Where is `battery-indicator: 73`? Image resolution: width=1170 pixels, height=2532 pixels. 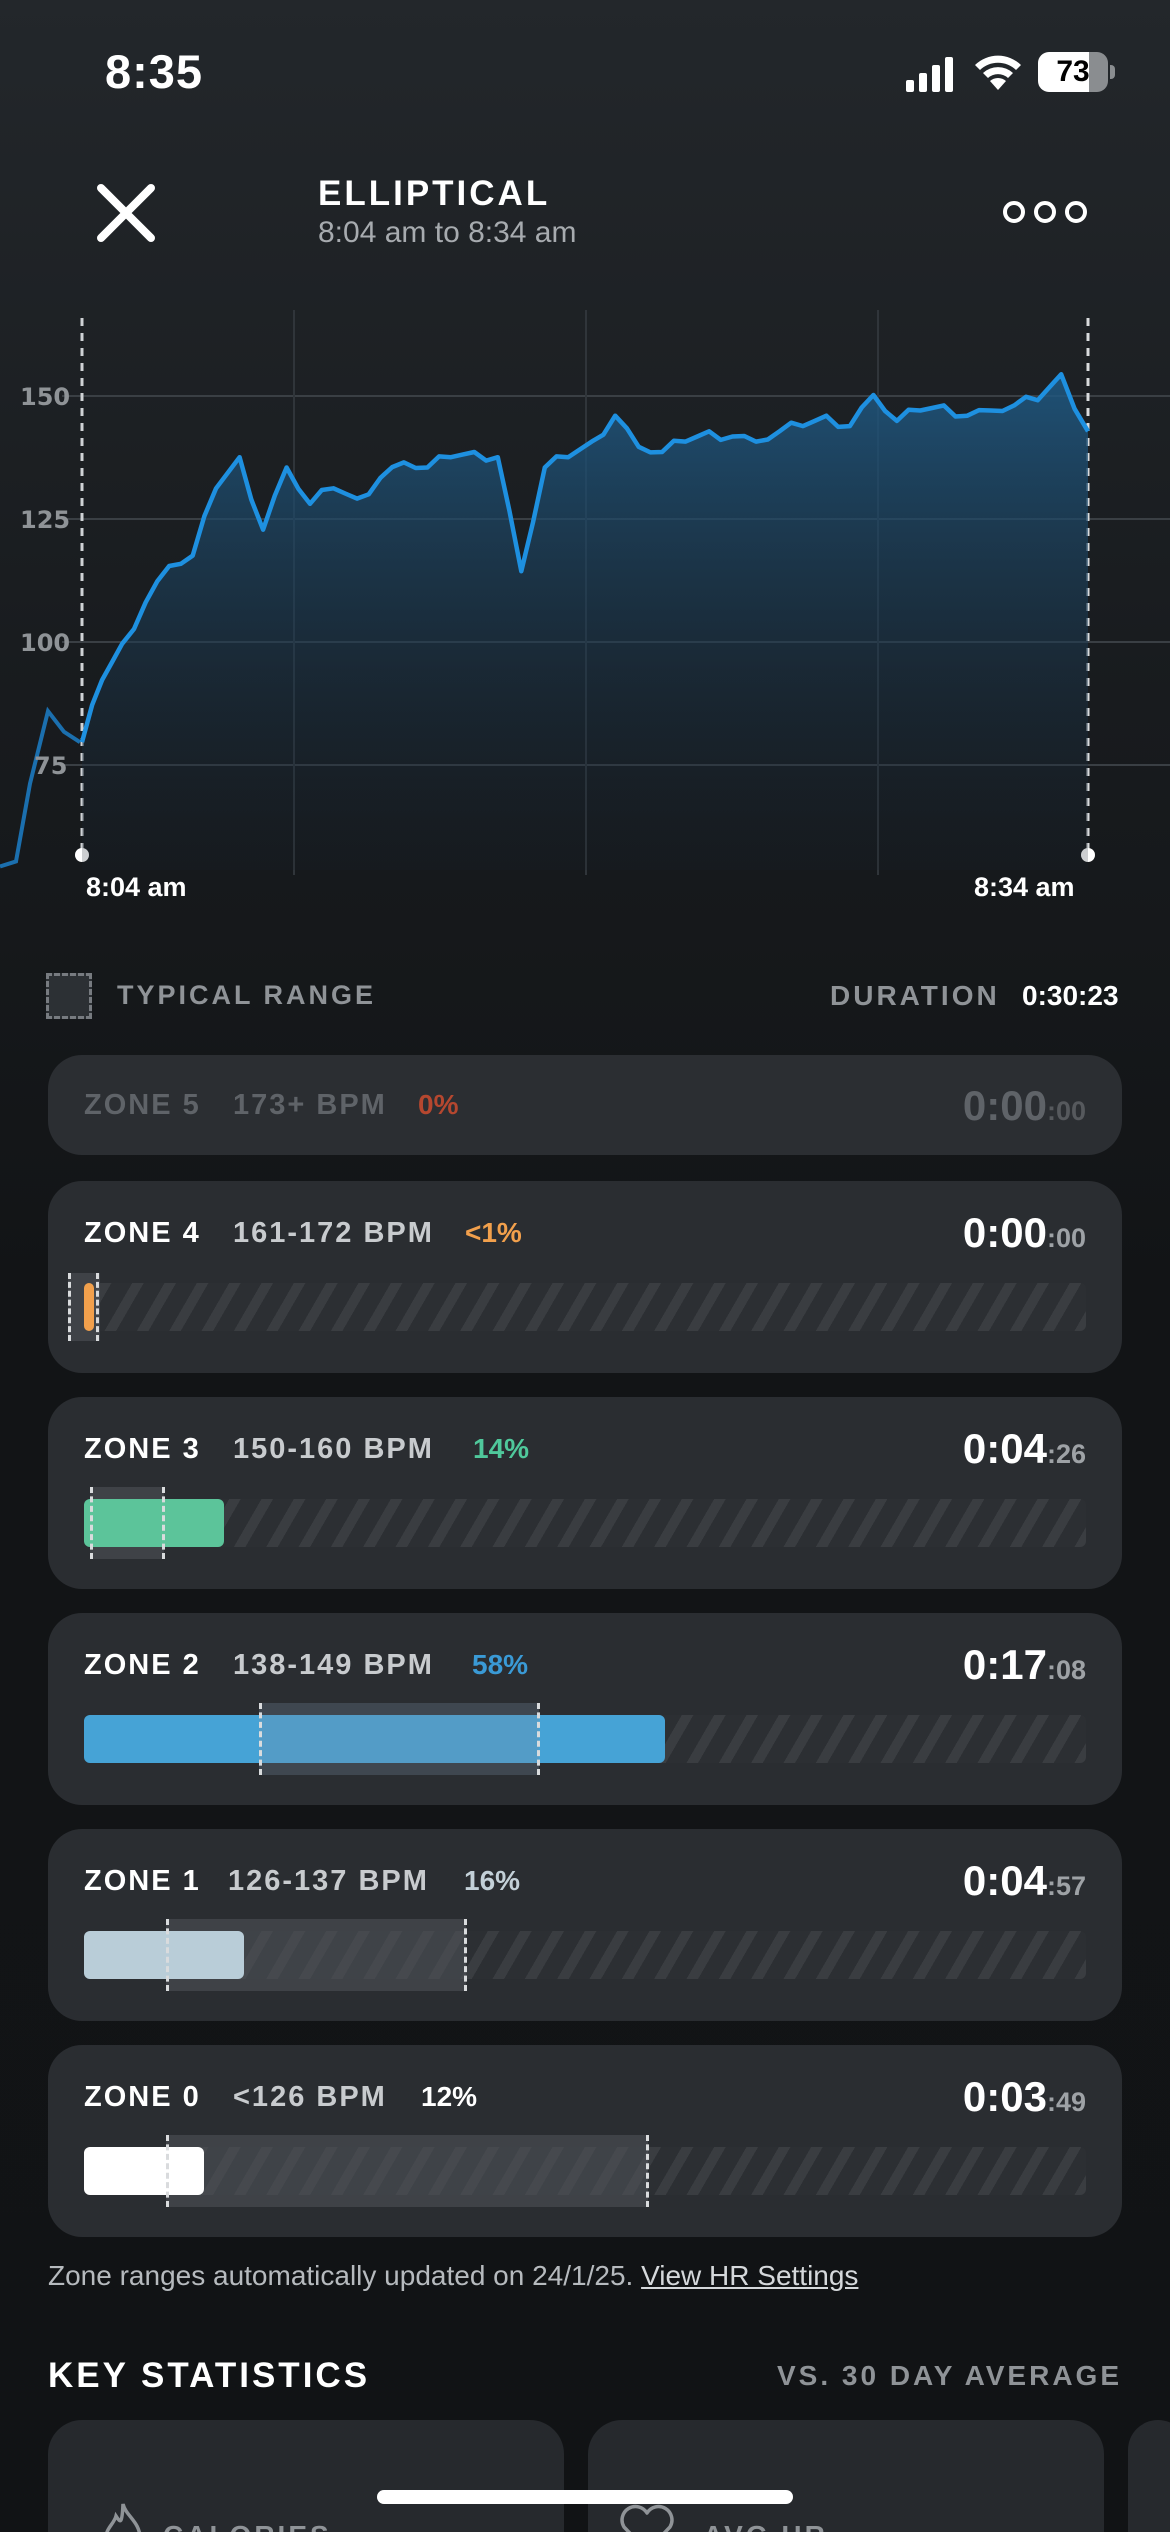
battery-indicator: 73 is located at coordinates (1076, 72).